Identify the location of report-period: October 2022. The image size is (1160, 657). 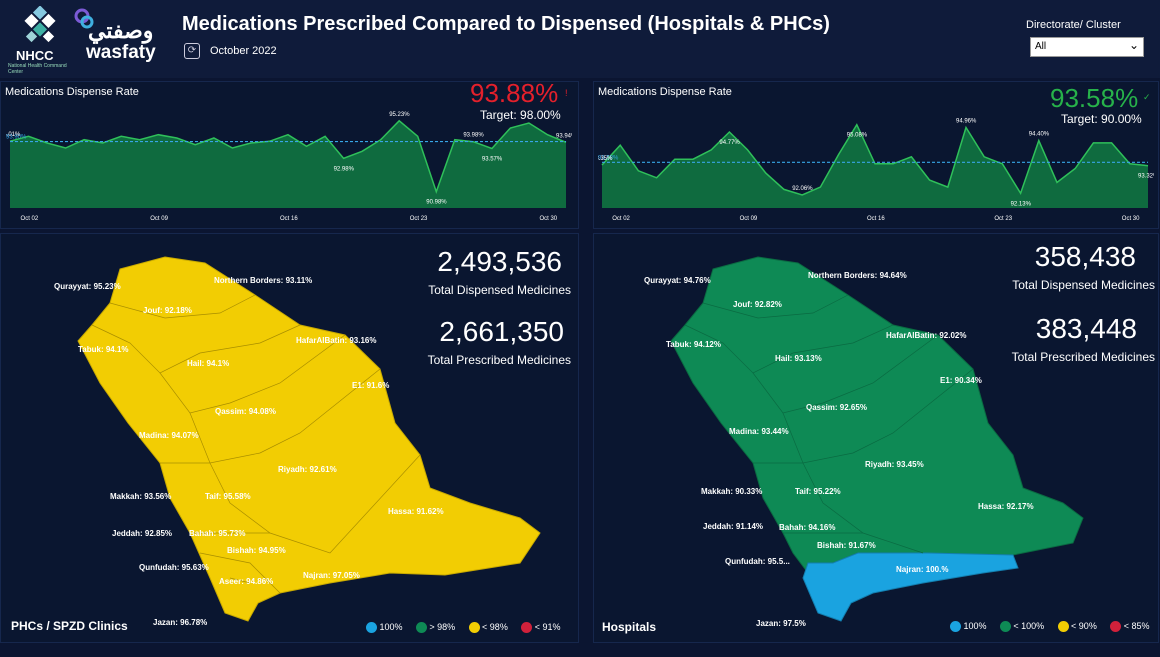
(243, 51).